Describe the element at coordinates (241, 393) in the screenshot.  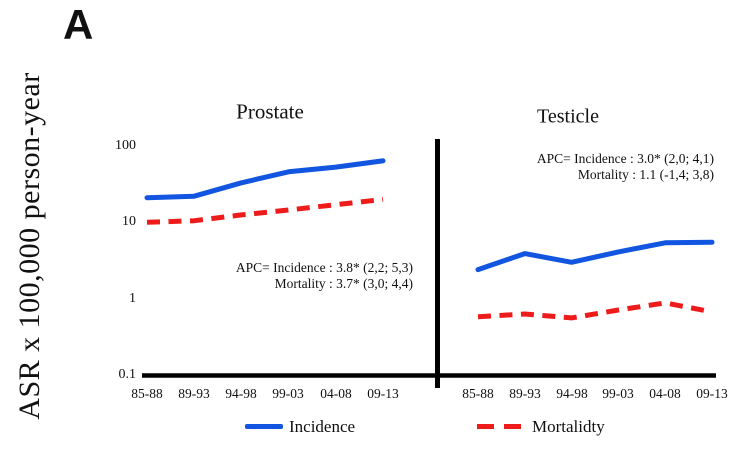
I see `x-tick-prostate-94-98: 94-98` at that location.